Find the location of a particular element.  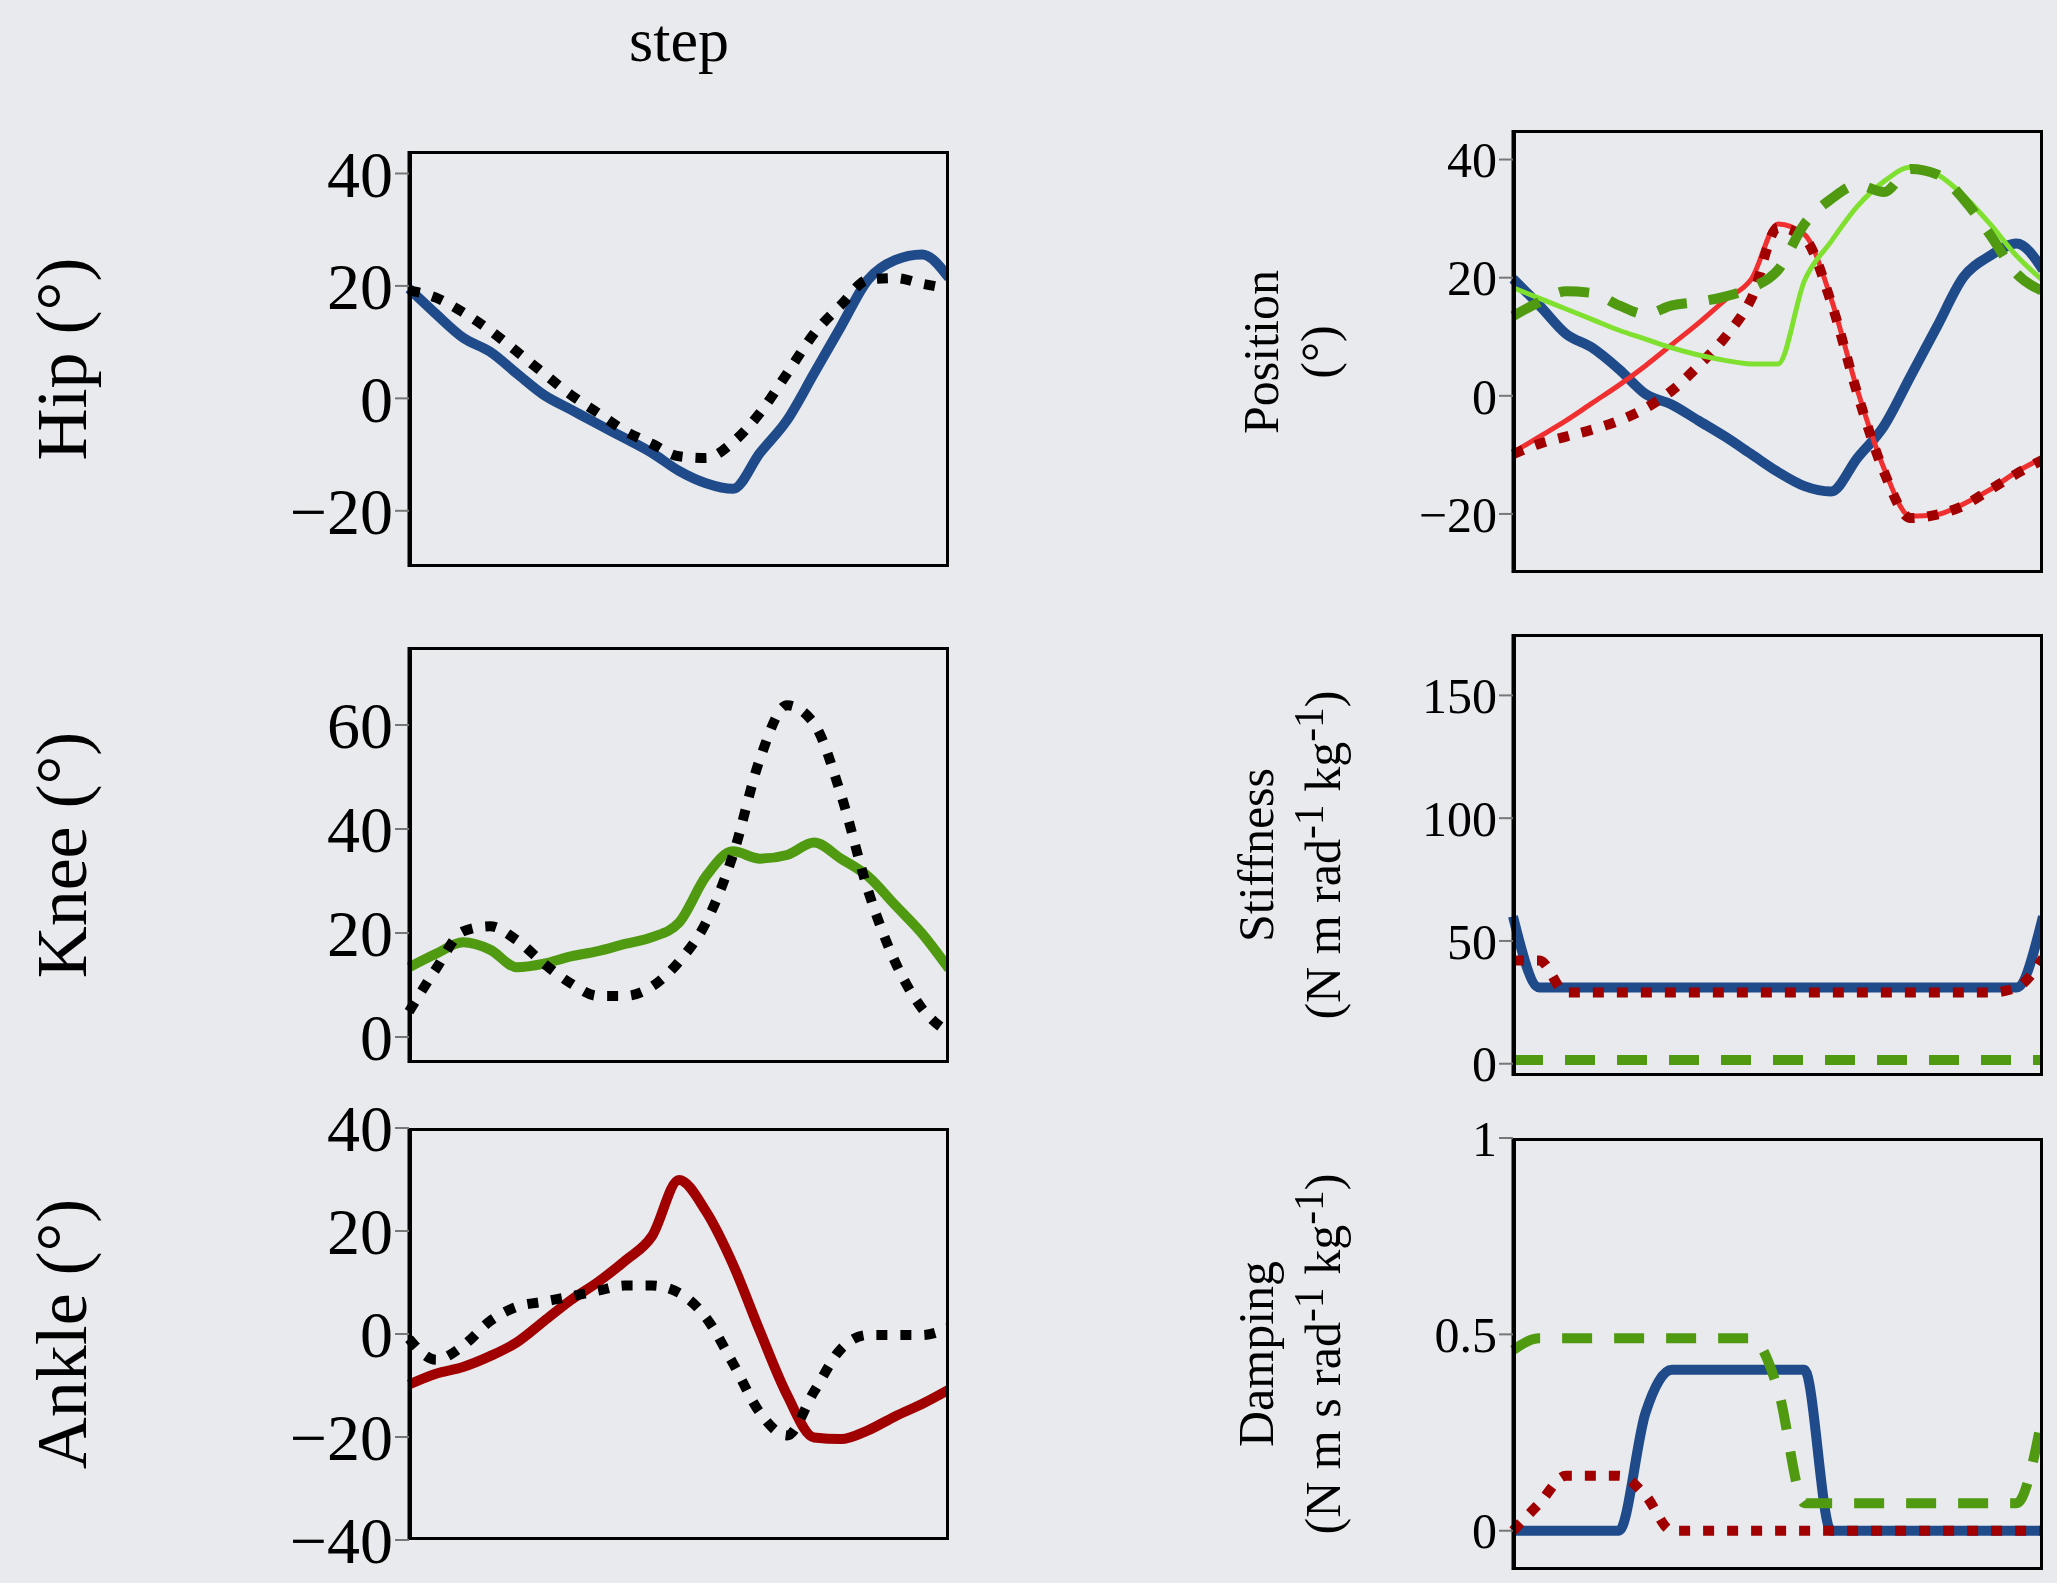

chart-title: step is located at coordinates (679, 40).